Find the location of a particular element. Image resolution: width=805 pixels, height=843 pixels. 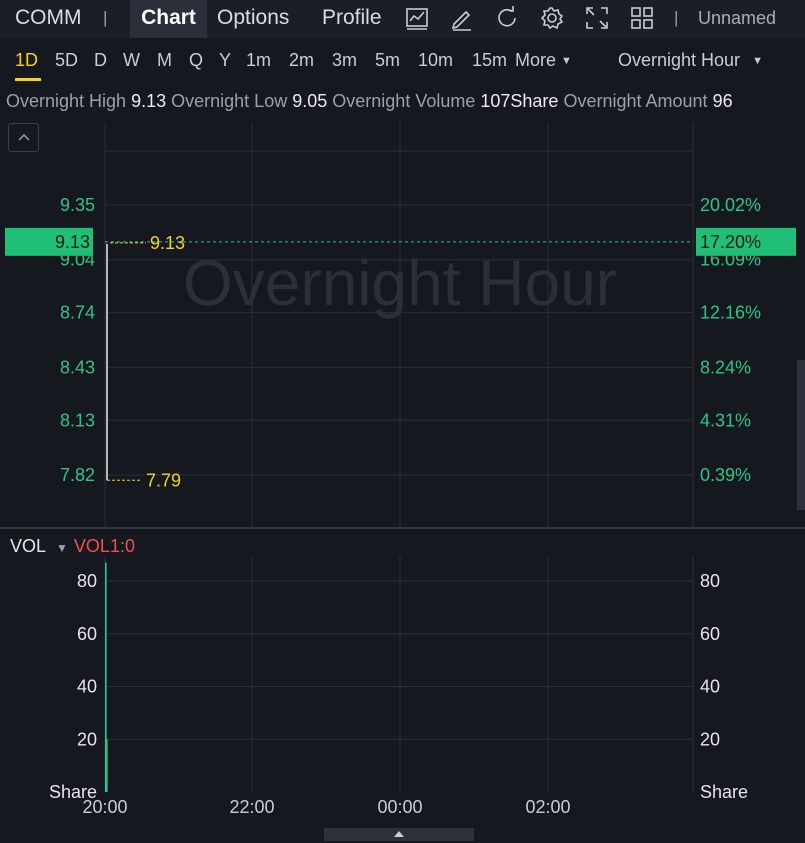

price-tick-label: 8.13 is located at coordinates (77, 420).